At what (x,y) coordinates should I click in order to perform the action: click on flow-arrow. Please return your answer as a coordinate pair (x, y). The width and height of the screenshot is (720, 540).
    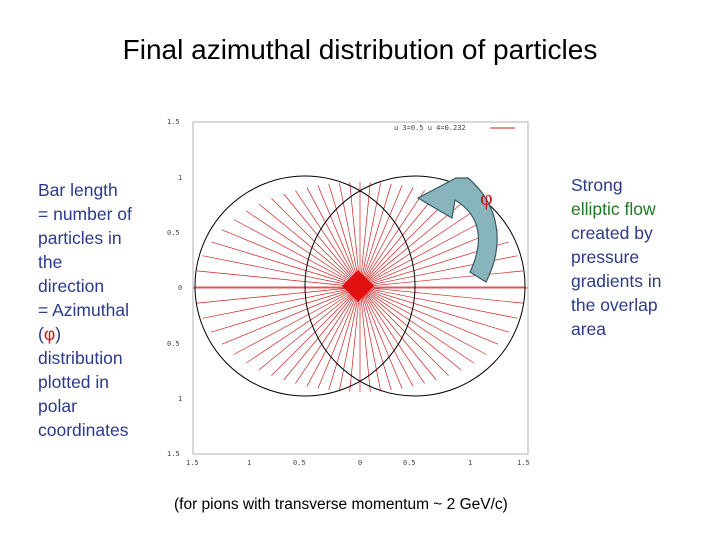
    Looking at the image, I should click on (457, 230).